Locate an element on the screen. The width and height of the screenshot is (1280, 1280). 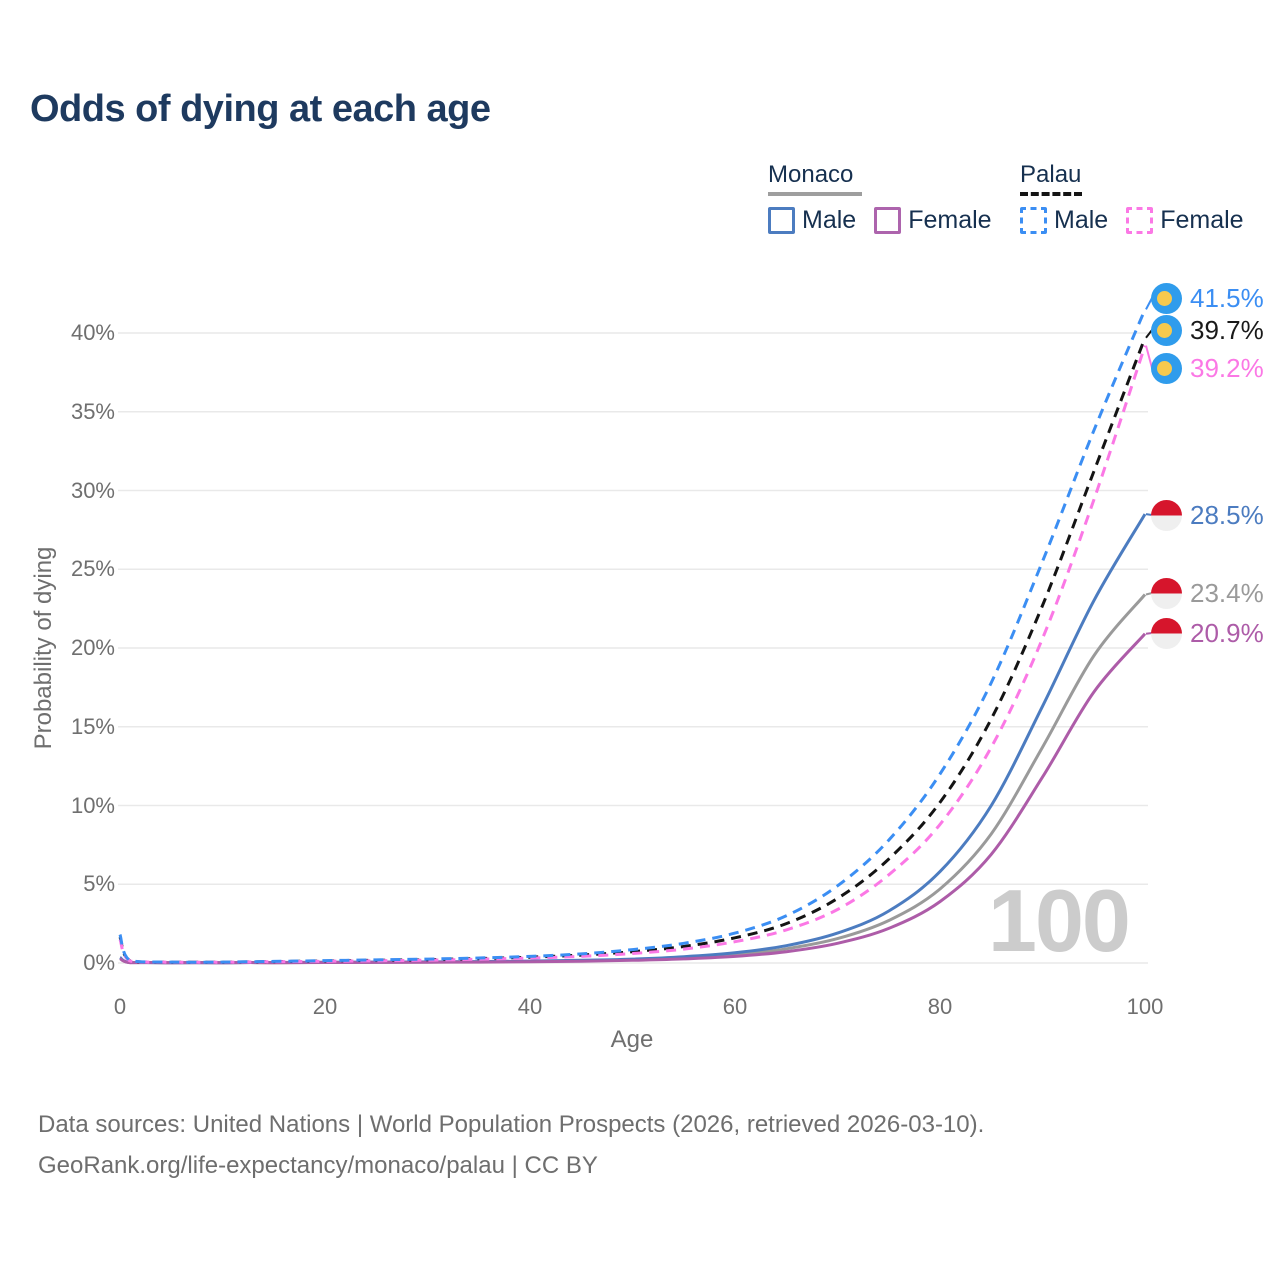
palau-dashed-line-sample is located at coordinates (1051, 194).